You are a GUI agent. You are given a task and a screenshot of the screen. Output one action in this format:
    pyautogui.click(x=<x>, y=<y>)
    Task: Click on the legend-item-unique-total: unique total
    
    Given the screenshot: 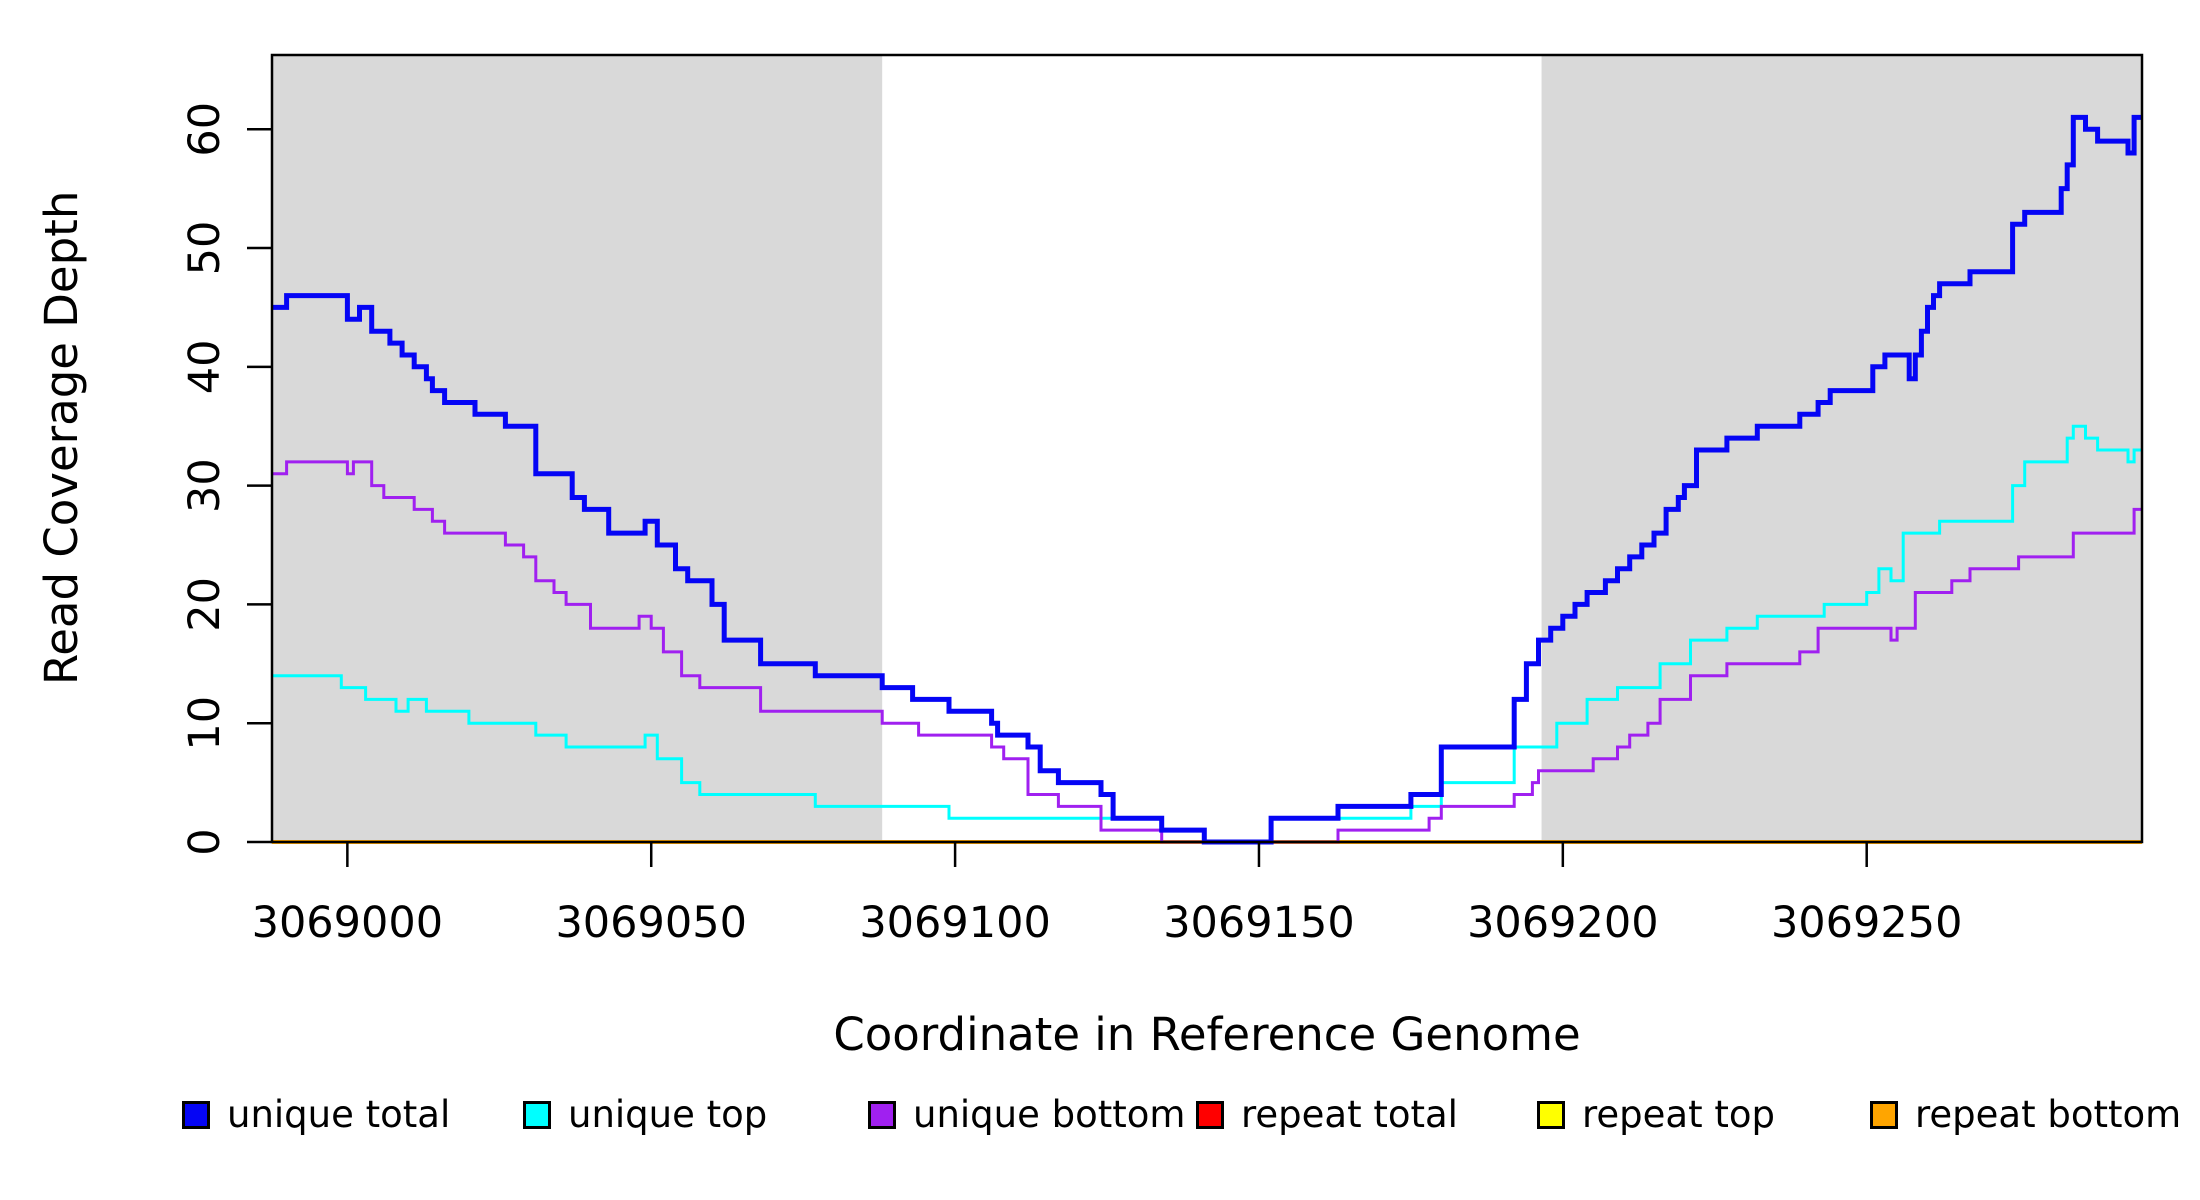 What is the action you would take?
    pyautogui.click(x=316, y=1115)
    